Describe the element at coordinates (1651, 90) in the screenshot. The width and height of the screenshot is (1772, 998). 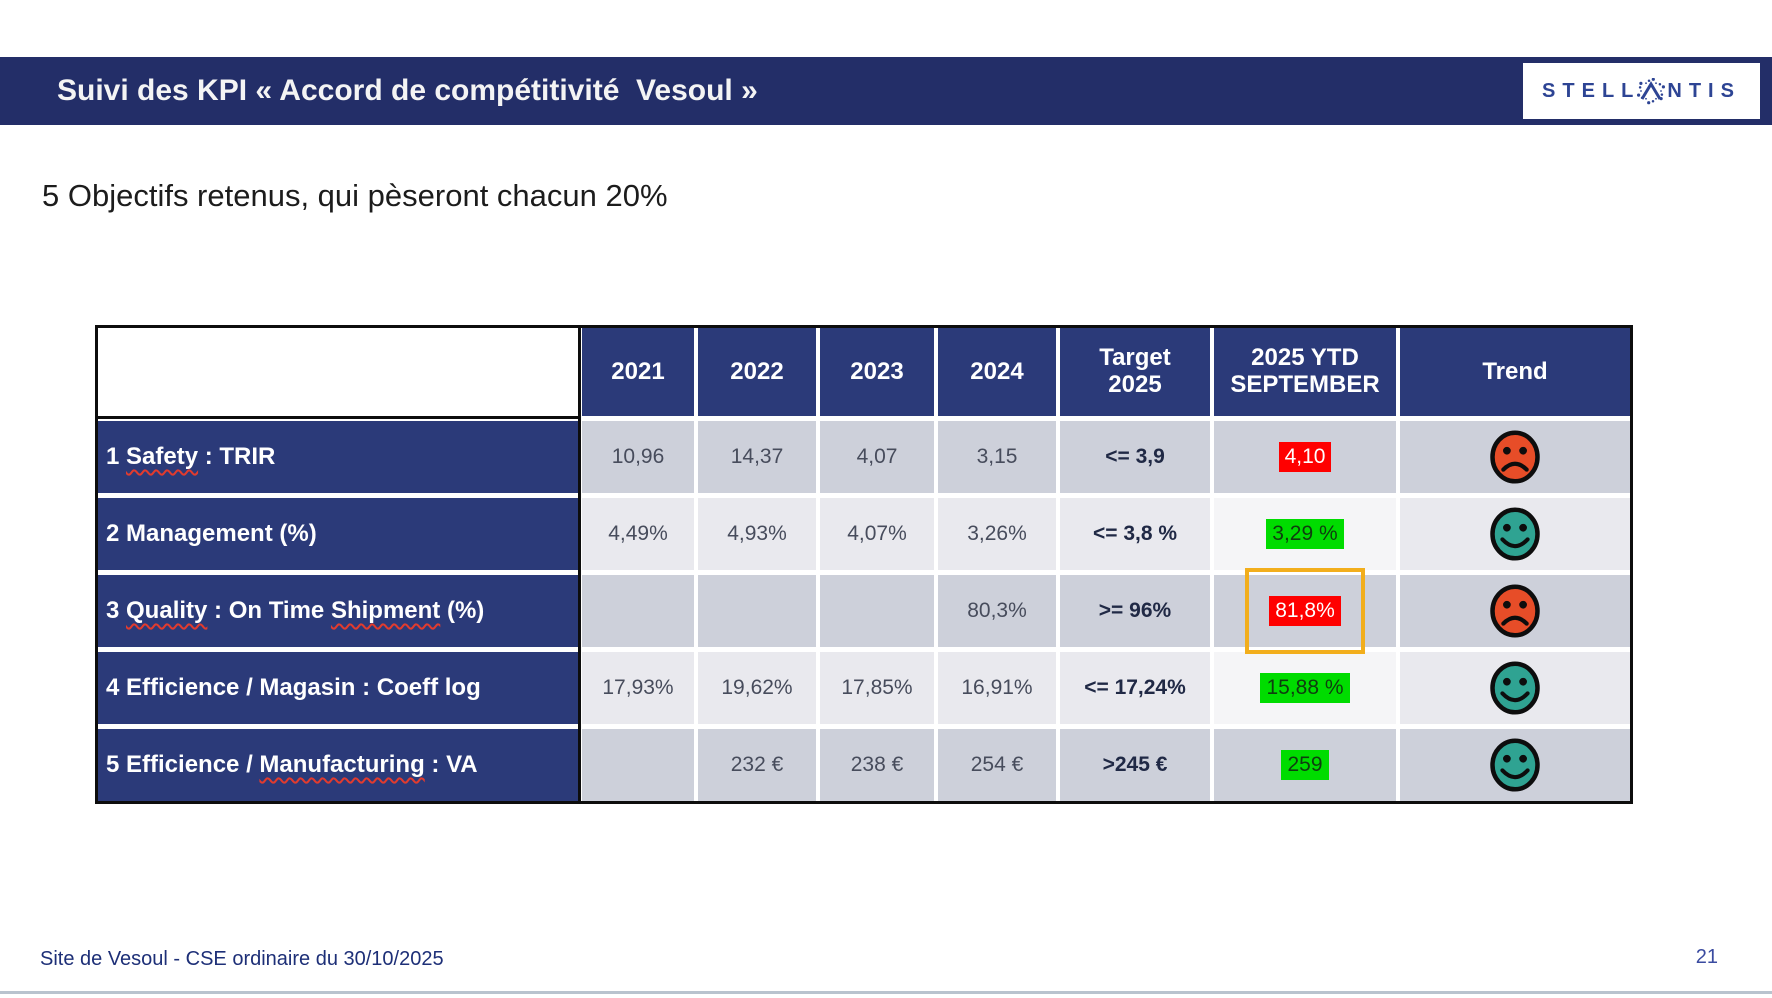
I see `logo-a-icon` at that location.